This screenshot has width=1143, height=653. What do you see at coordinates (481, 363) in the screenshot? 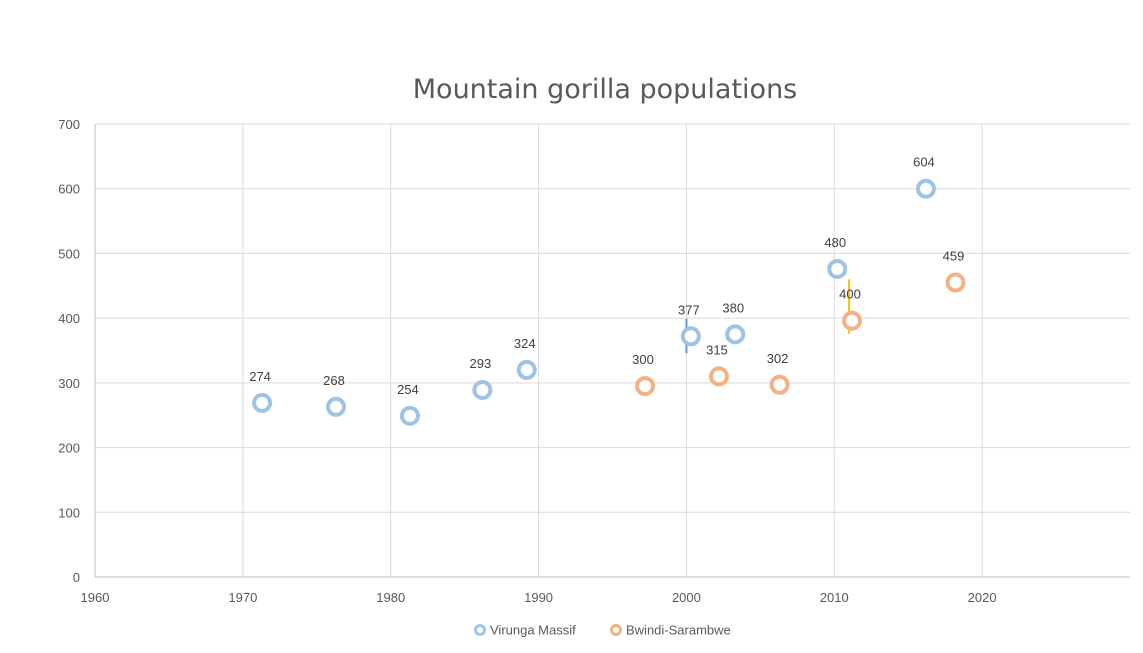
I see `data-label: 293` at bounding box center [481, 363].